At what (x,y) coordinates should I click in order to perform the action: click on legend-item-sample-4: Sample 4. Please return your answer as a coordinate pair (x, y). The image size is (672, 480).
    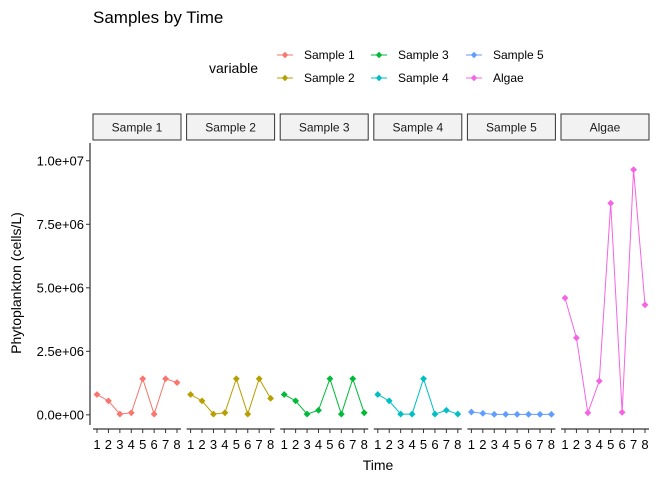
    Looking at the image, I should click on (410, 78).